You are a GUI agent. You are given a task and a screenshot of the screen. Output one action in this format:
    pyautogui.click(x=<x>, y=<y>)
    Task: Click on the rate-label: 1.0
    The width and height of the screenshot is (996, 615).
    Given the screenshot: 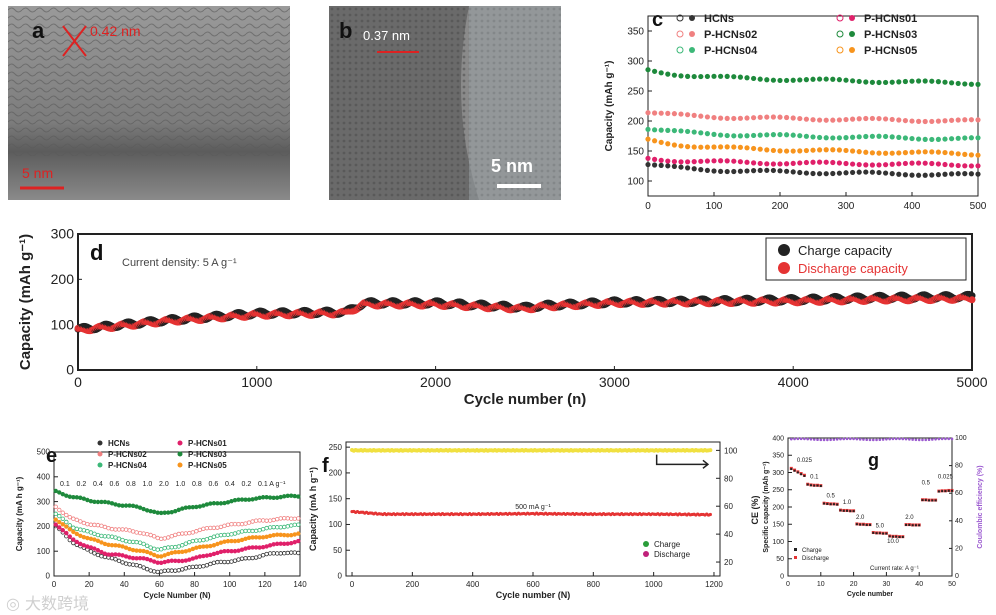 What is the action you would take?
    pyautogui.click(x=181, y=484)
    